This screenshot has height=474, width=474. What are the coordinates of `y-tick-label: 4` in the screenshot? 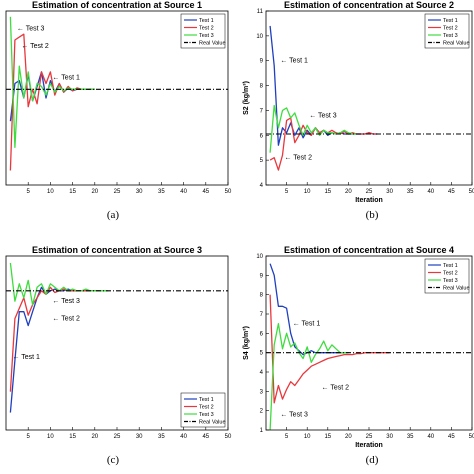 It's located at (262, 373).